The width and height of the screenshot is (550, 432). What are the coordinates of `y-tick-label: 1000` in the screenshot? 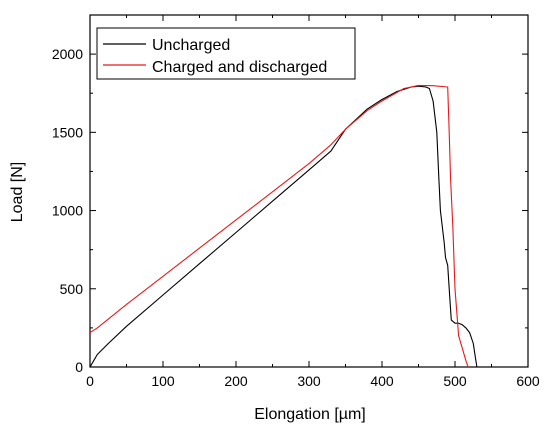 It's located at (67, 211).